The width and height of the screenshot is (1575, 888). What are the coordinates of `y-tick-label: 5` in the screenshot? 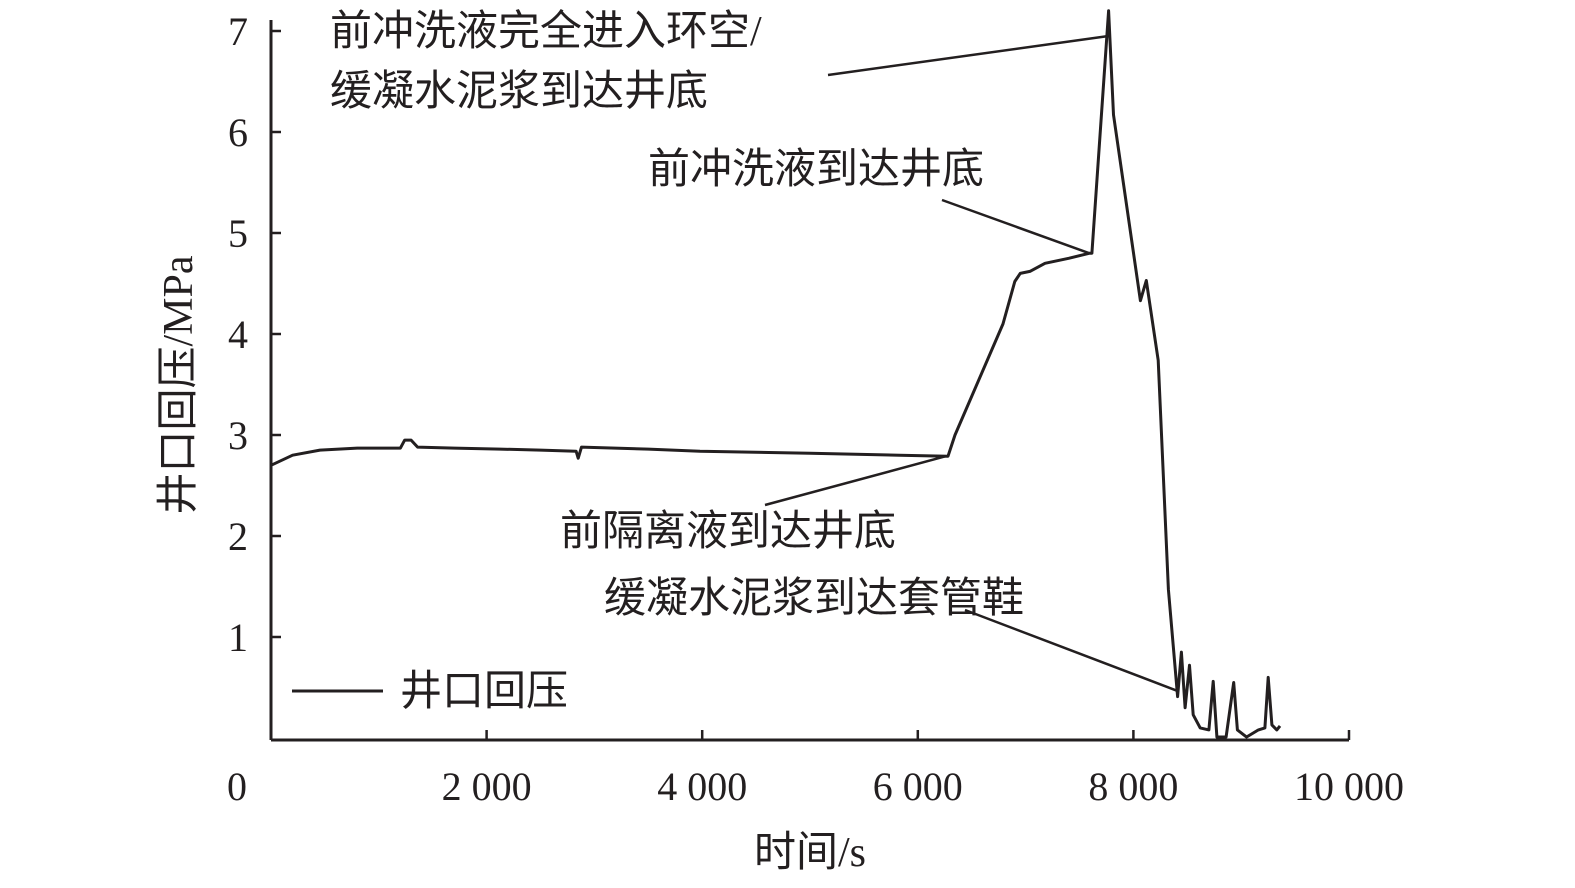 It's located at (238, 233).